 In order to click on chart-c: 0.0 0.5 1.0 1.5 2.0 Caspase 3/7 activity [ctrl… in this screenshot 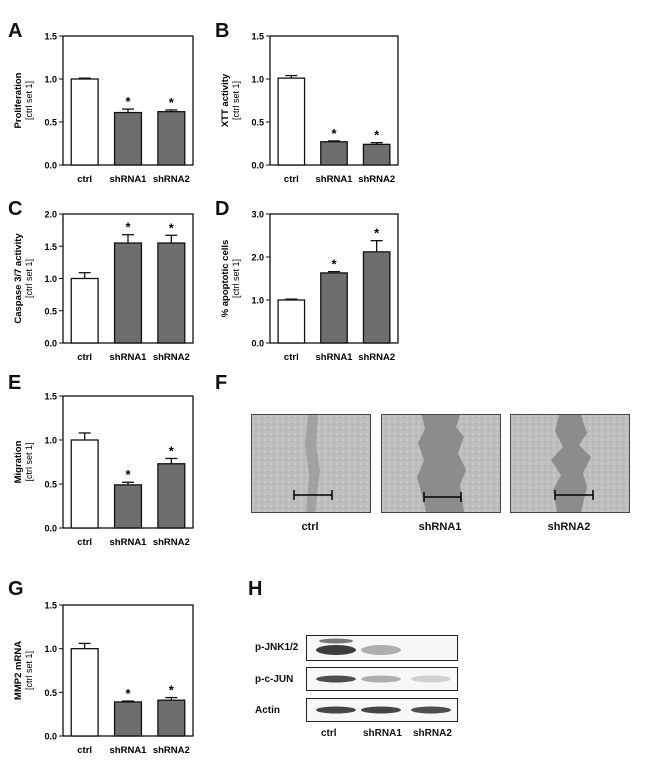, I will do `click(103, 286)`.